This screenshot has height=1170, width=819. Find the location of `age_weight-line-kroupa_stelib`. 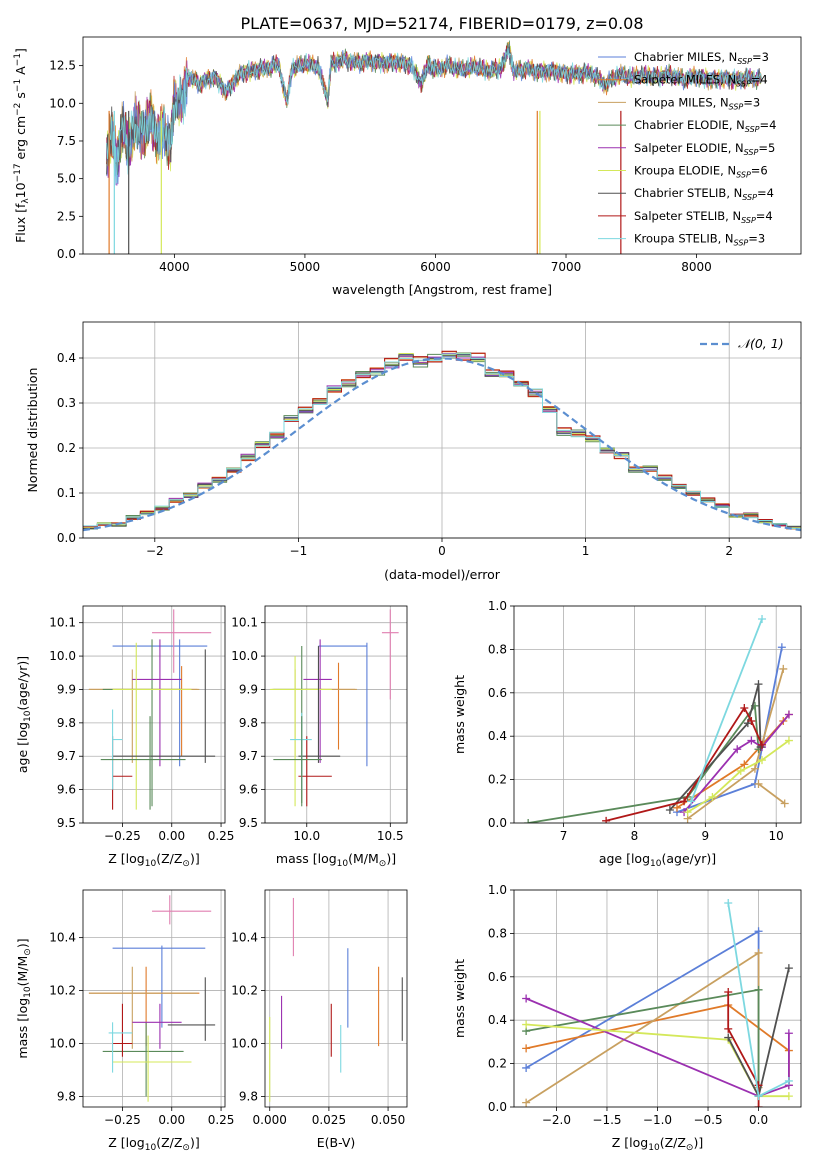

age_weight-line-kroupa_stelib is located at coordinates (726, 710).